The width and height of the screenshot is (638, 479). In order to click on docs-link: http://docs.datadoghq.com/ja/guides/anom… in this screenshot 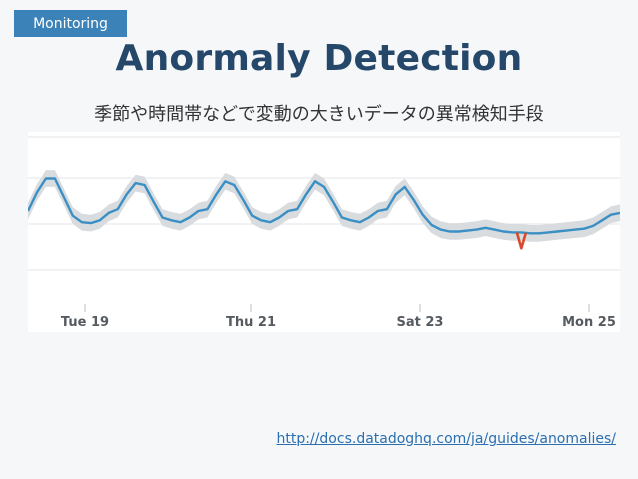, I will do `click(446, 439)`.